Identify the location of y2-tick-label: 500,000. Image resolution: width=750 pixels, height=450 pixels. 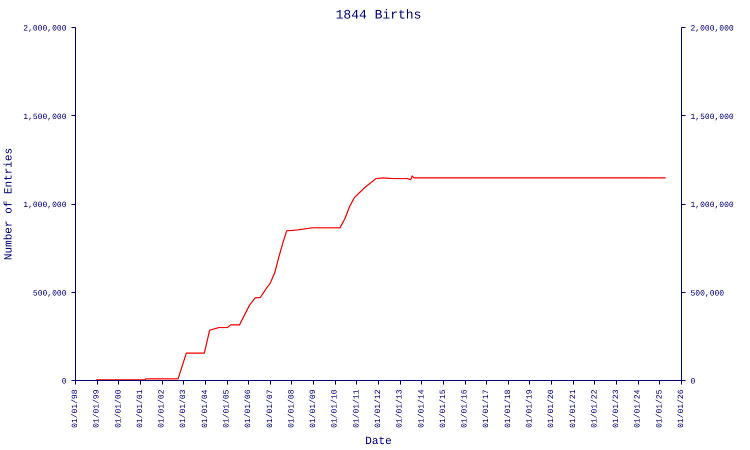
(707, 293).